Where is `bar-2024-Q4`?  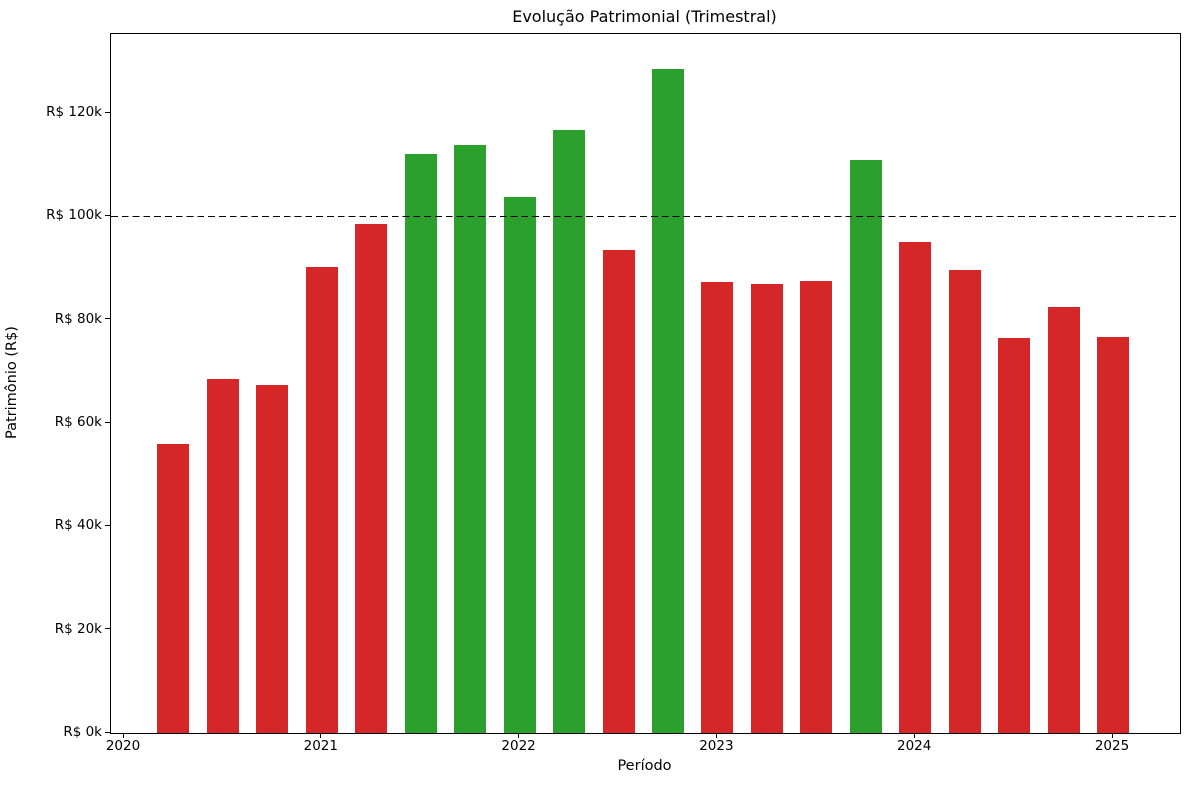 bar-2024-Q4 is located at coordinates (1063, 519).